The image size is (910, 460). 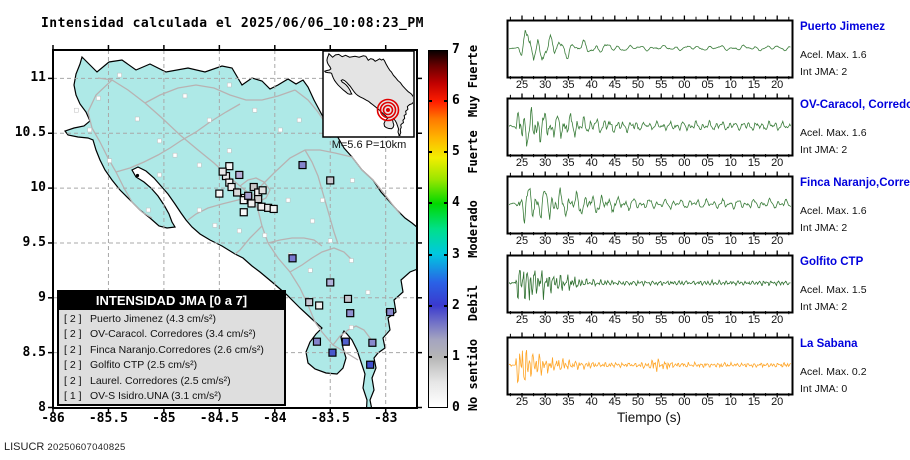 What do you see at coordinates (855, 183) in the screenshot?
I see `waveform-station-name: Finca Naranjo,Corredores` at bounding box center [855, 183].